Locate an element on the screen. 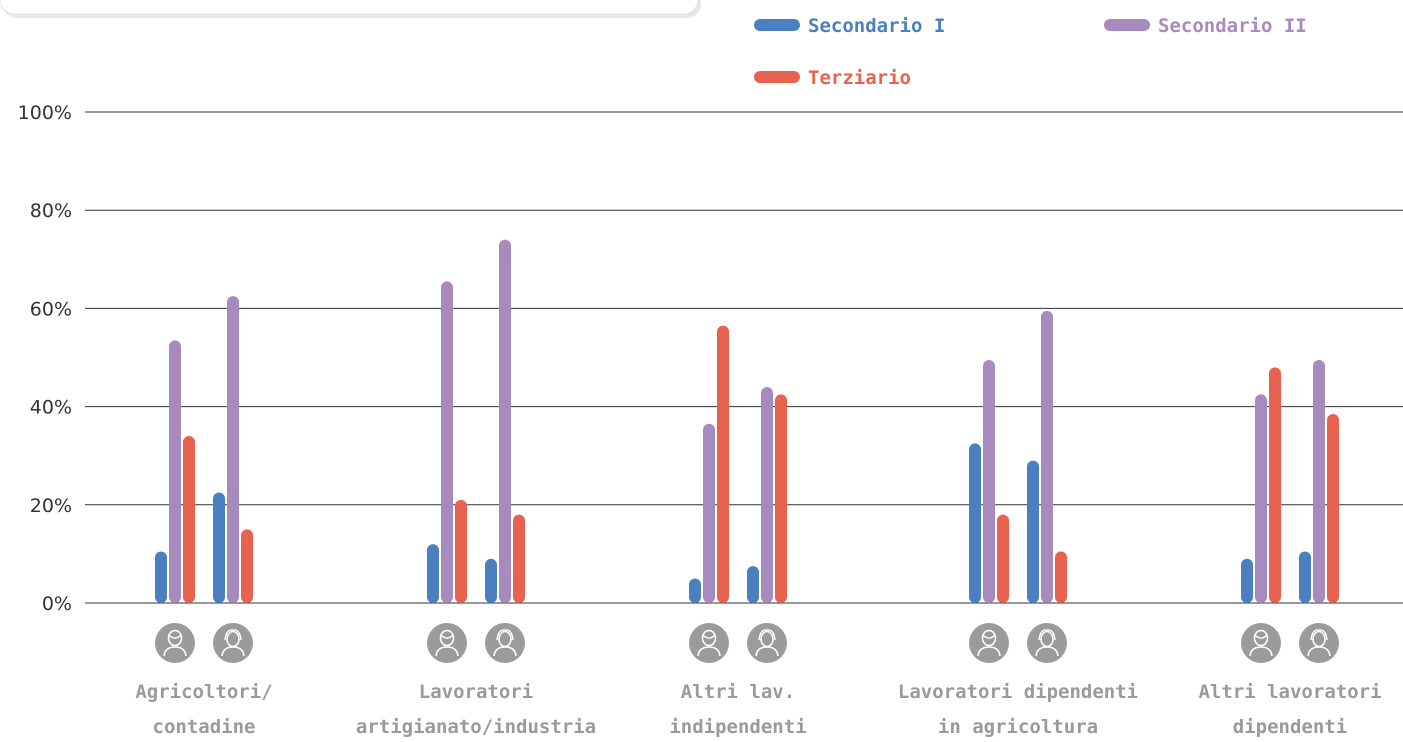 This screenshot has width=1403, height=742. legend-label: Secondario II is located at coordinates (1232, 26).